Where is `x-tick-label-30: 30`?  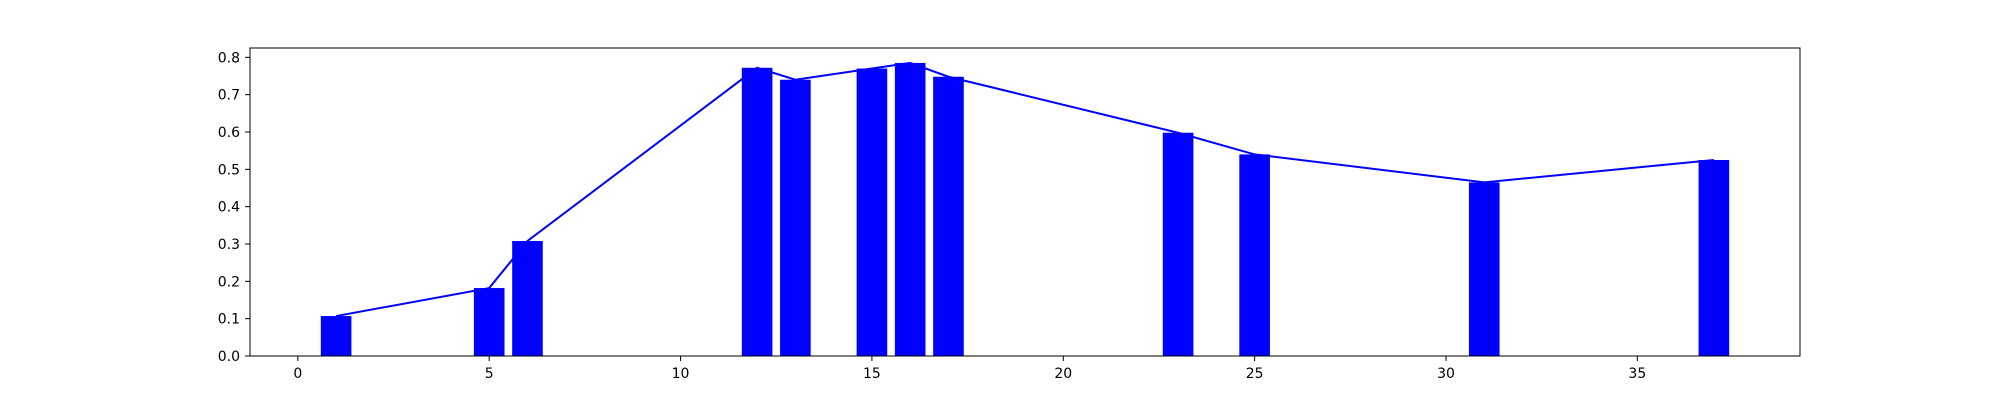 x-tick-label-30: 30 is located at coordinates (1446, 374).